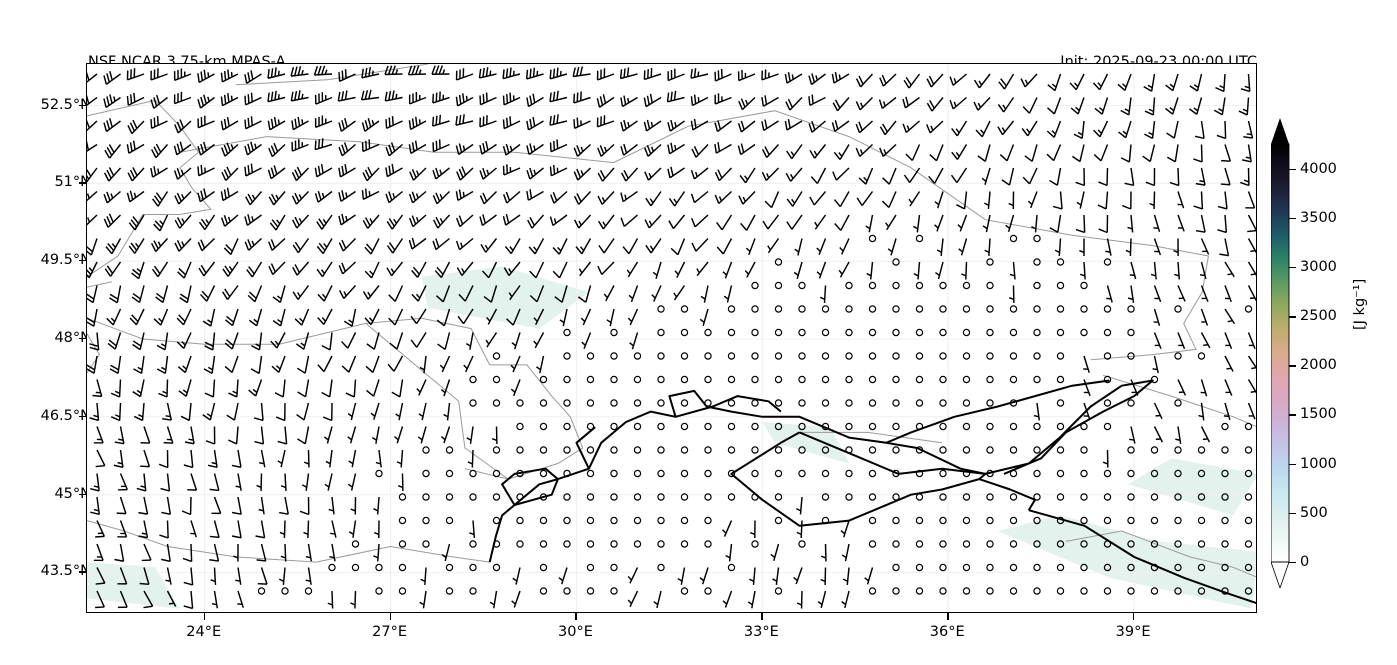 The image size is (1397, 665). What do you see at coordinates (82, 261) in the screenshot?
I see `y-tick-mark` at bounding box center [82, 261].